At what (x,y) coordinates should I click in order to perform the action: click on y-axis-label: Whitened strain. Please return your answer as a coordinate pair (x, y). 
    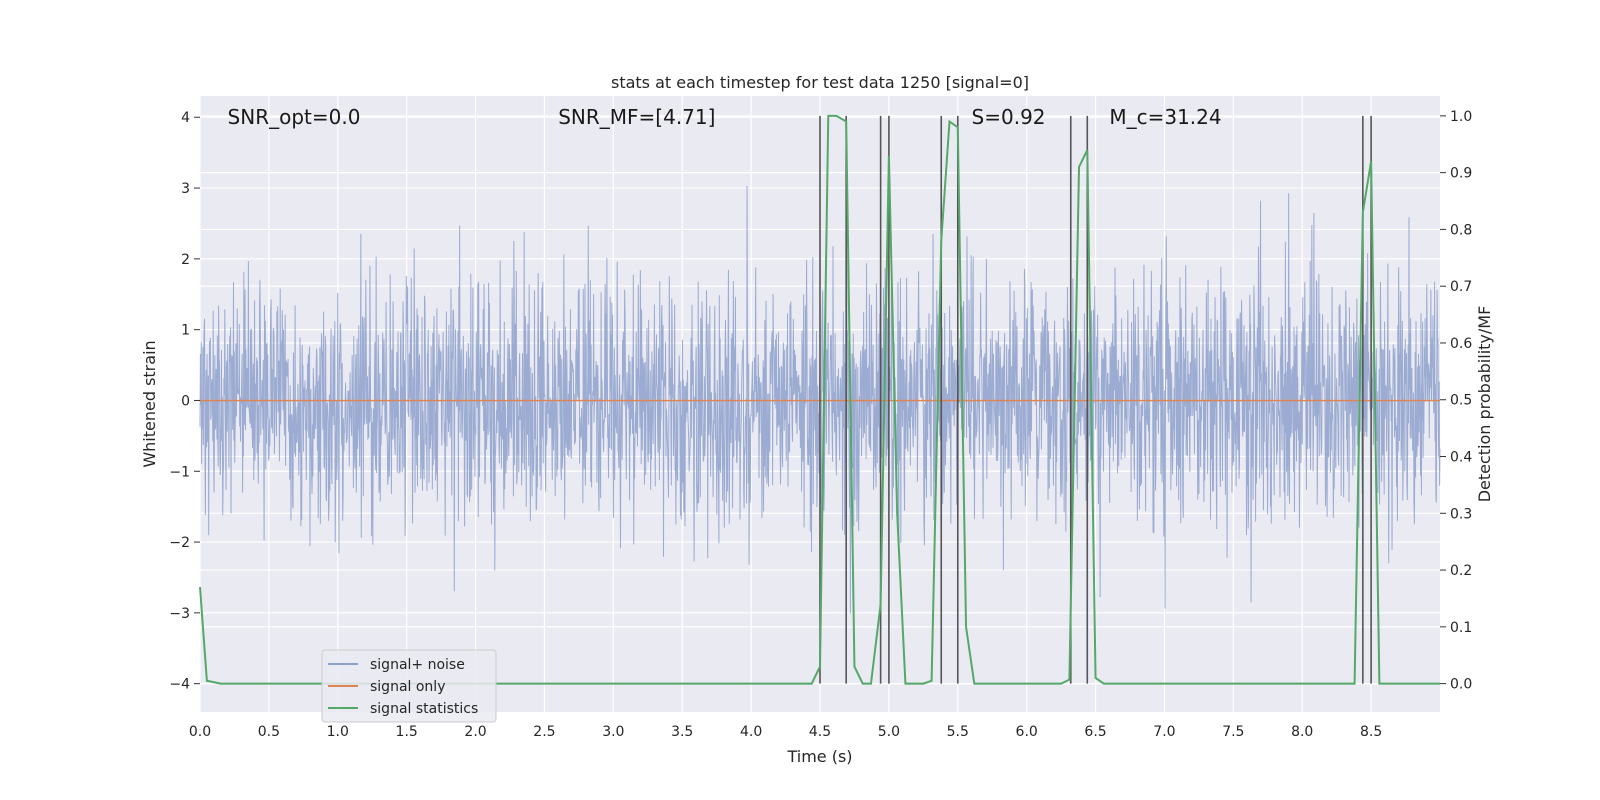
    Looking at the image, I should click on (149, 403).